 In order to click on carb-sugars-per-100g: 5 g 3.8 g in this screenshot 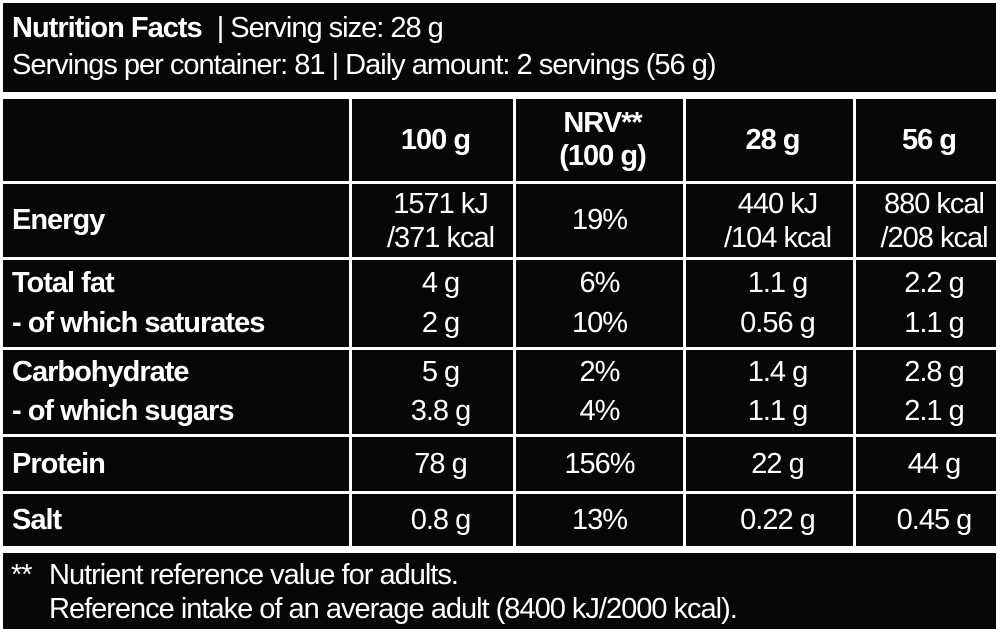, I will do `click(432, 392)`.